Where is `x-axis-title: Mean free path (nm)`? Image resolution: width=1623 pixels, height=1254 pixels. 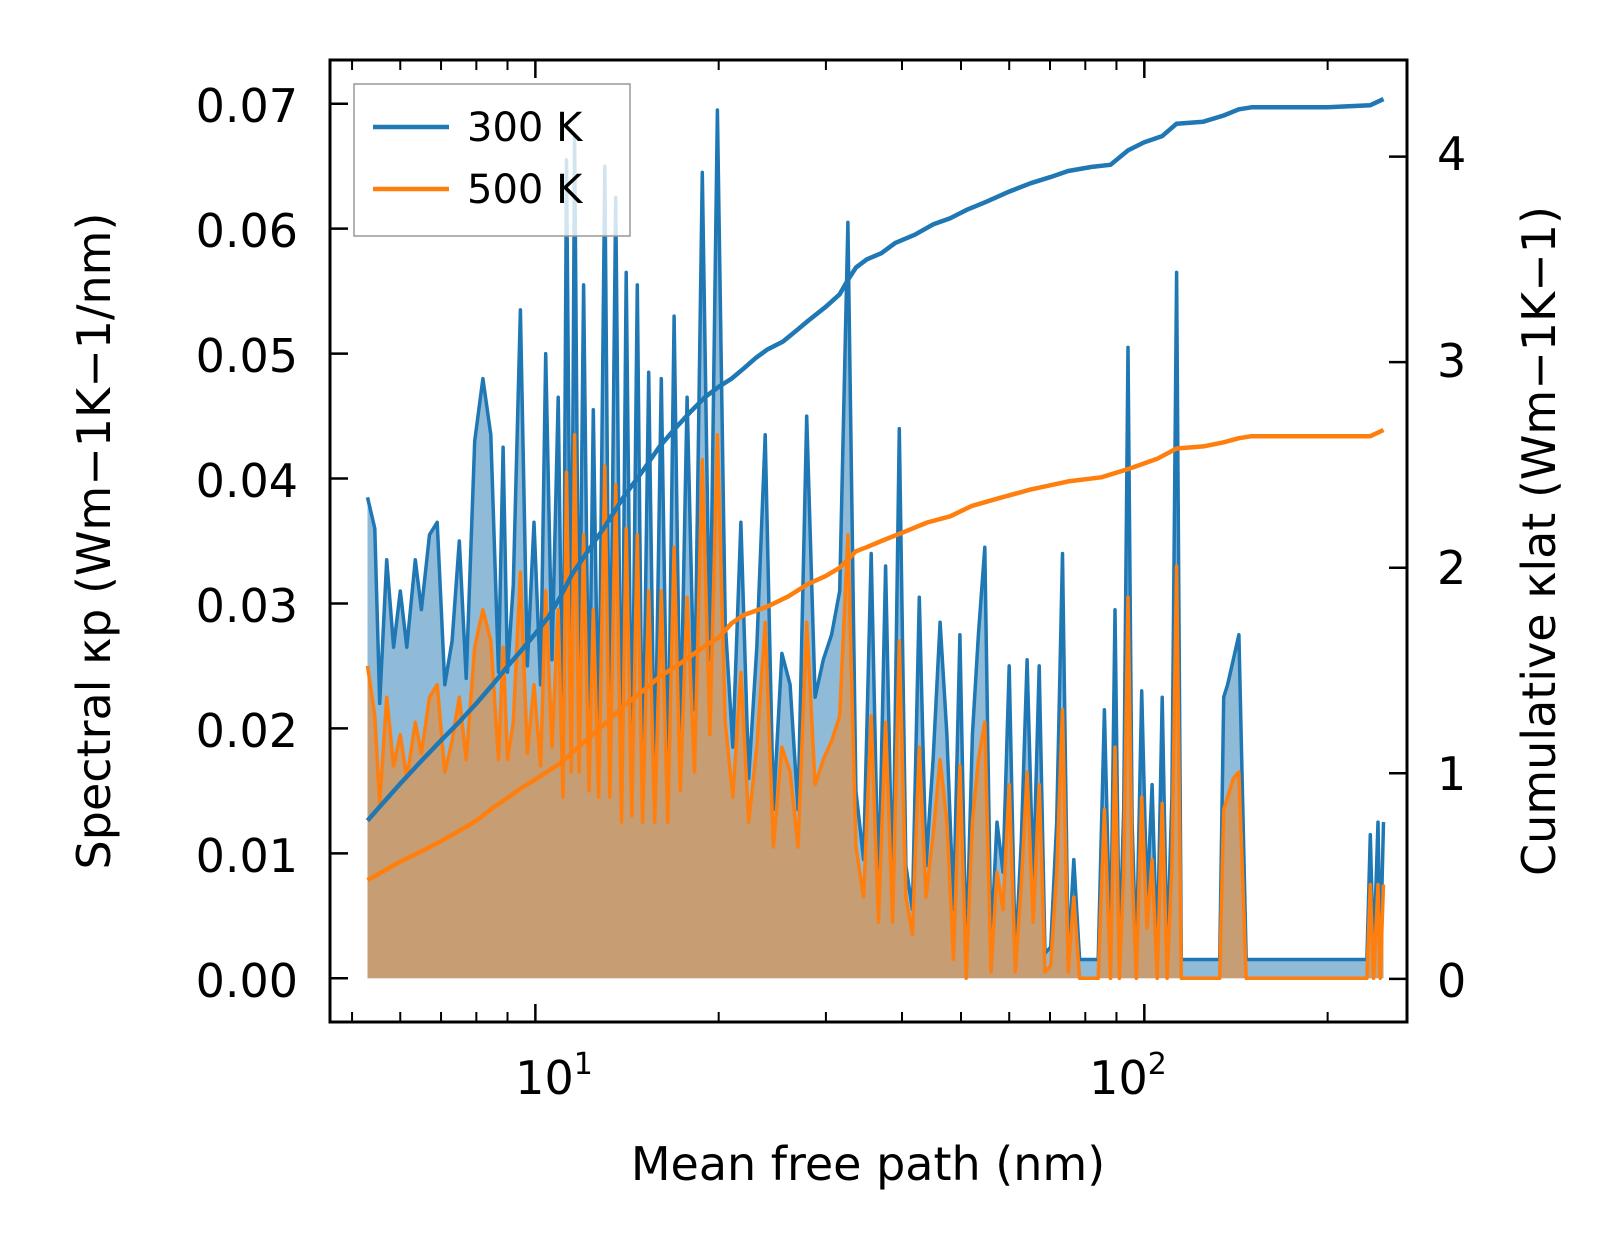
x-axis-title: Mean free path (nm) is located at coordinates (868, 1164).